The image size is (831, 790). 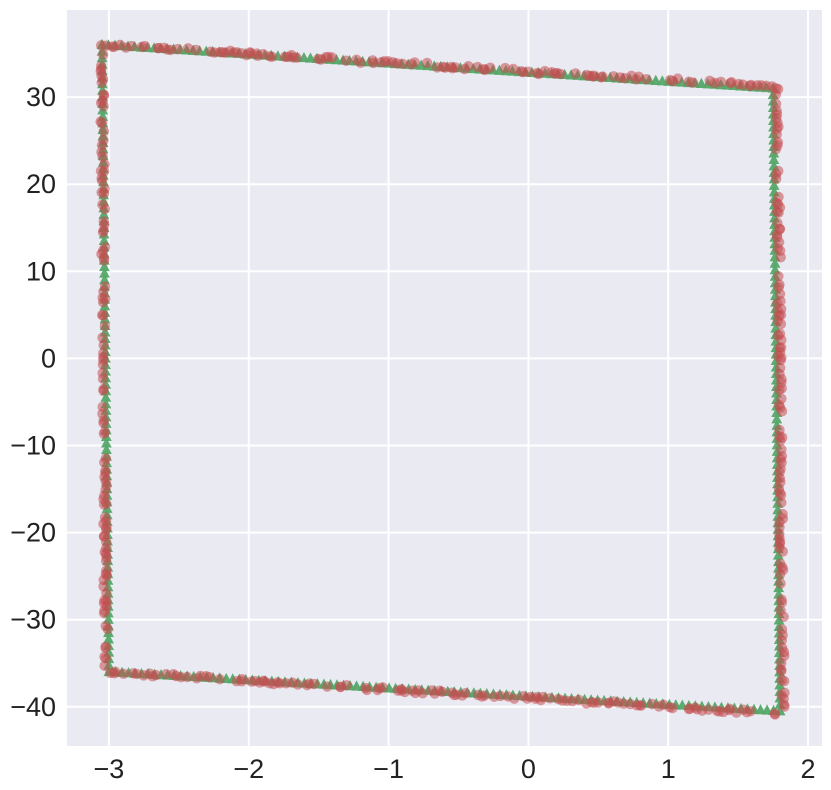 What do you see at coordinates (668, 769) in the screenshot?
I see `x-tick-label: 1` at bounding box center [668, 769].